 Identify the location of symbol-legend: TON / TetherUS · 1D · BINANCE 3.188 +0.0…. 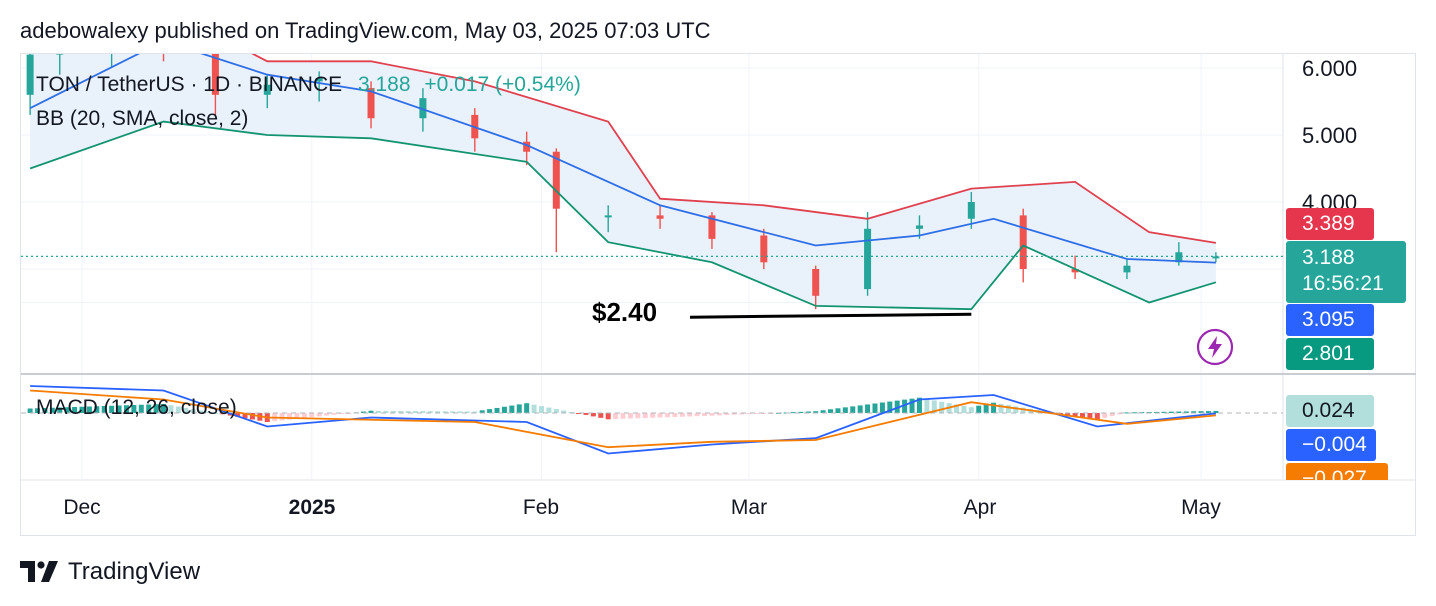
(308, 85).